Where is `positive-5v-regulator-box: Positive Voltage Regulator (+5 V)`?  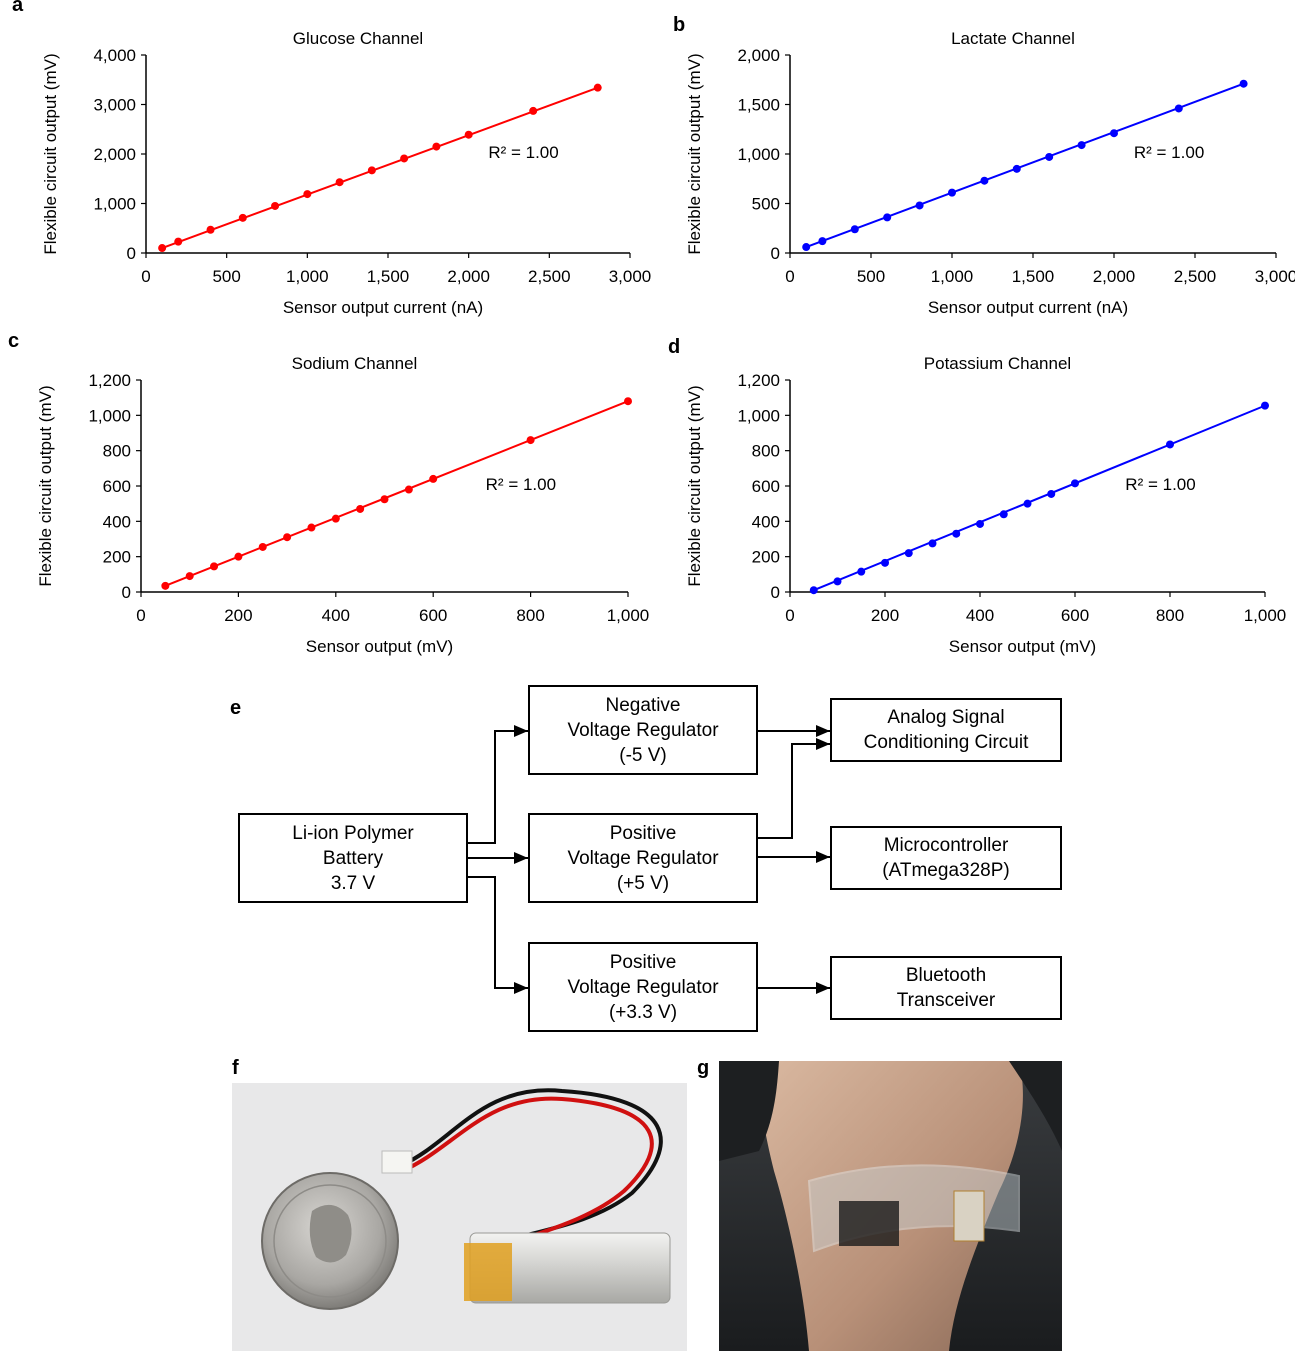 positive-5v-regulator-box: Positive Voltage Regulator (+5 V) is located at coordinates (643, 858).